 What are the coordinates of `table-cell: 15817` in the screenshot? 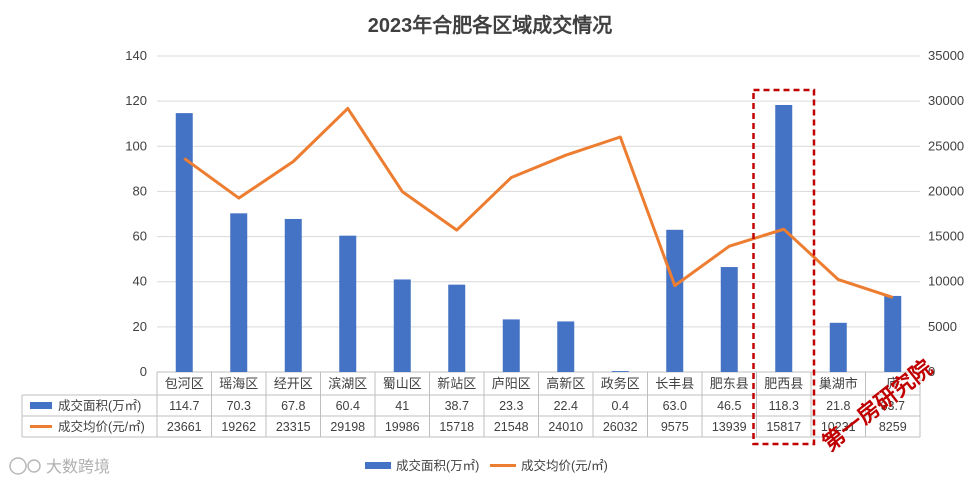 It's located at (783, 427).